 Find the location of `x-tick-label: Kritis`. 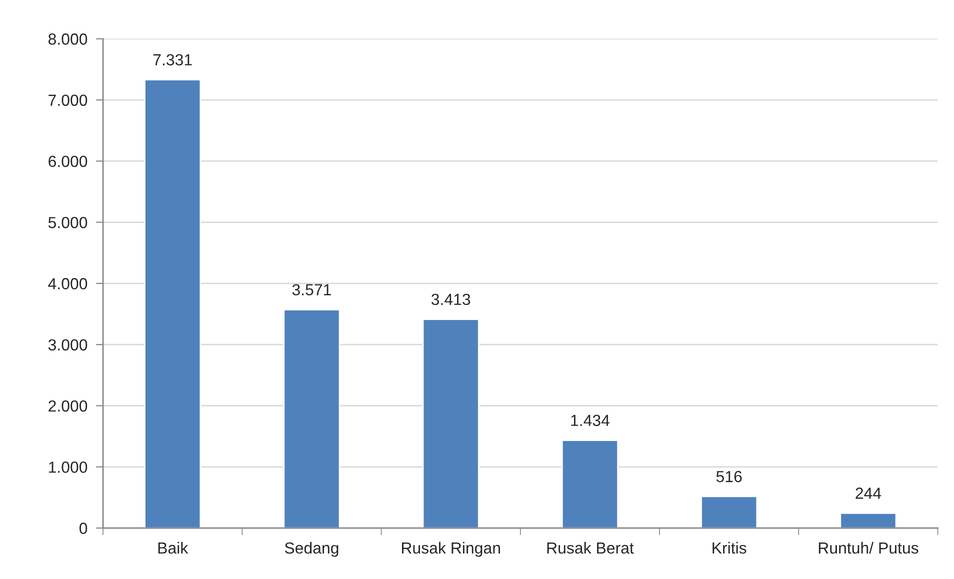

x-tick-label: Kritis is located at coordinates (729, 548).